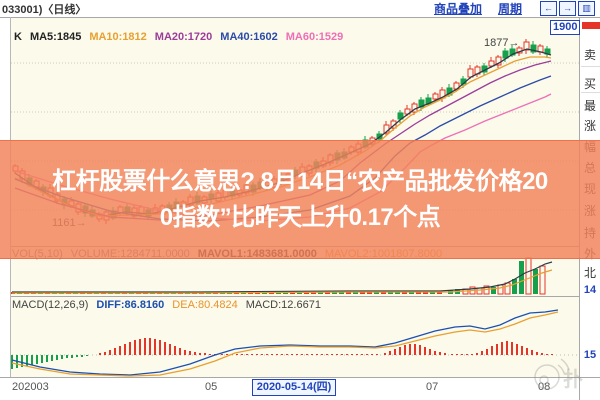  Describe the element at coordinates (294, 387) in the screenshot. I see `selected-date-box: 2020-05-14(四)` at that location.